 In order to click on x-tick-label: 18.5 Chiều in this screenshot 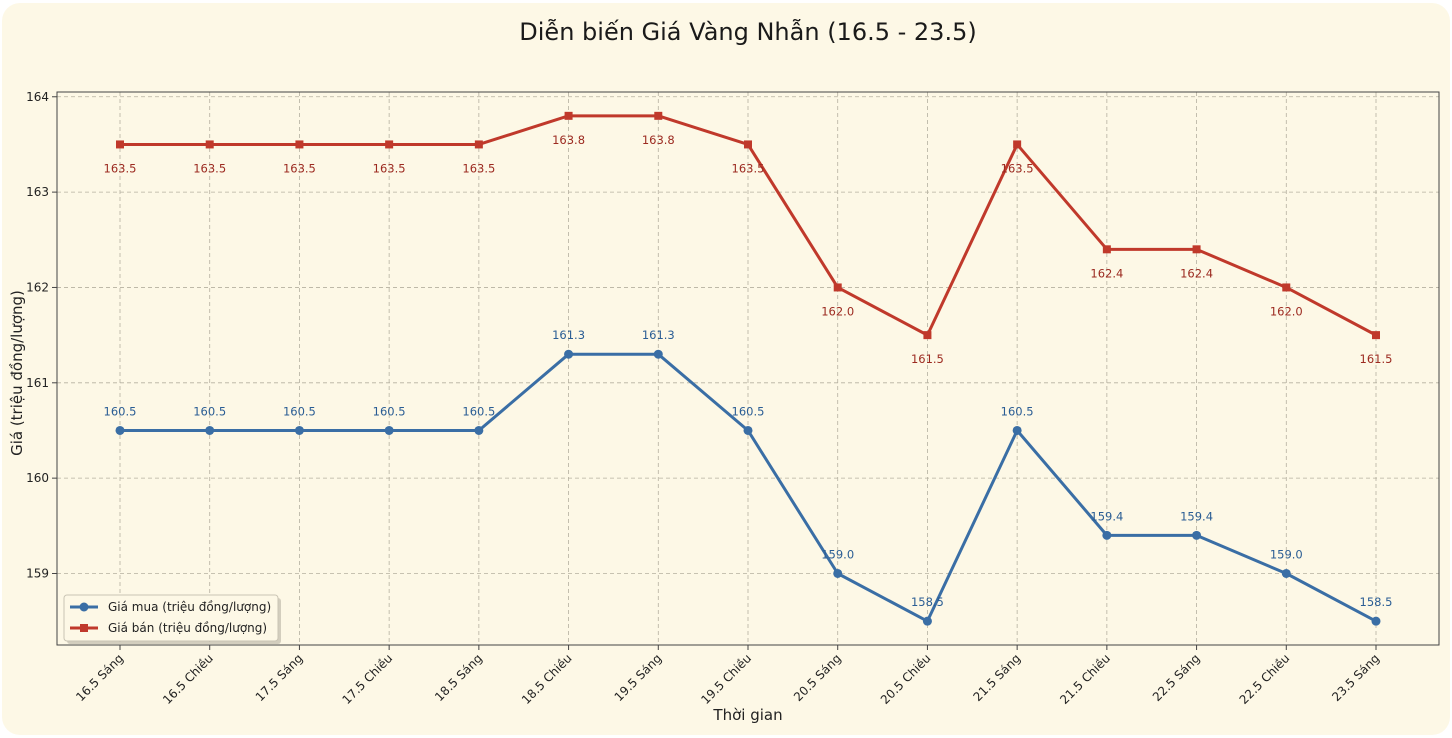, I will do `click(547, 679)`.